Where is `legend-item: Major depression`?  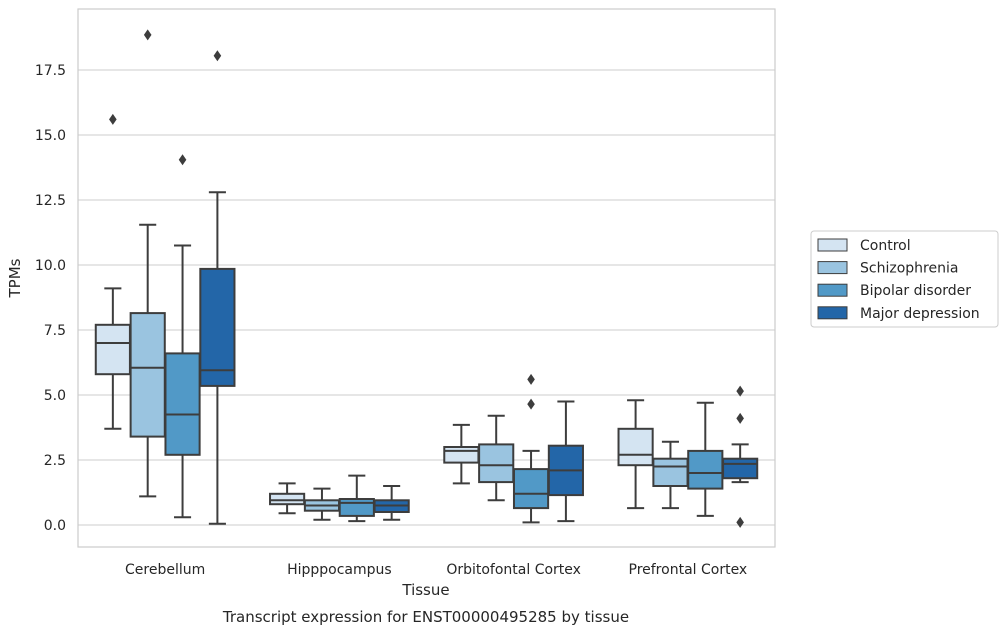
legend-item: Major depression is located at coordinates (898, 314).